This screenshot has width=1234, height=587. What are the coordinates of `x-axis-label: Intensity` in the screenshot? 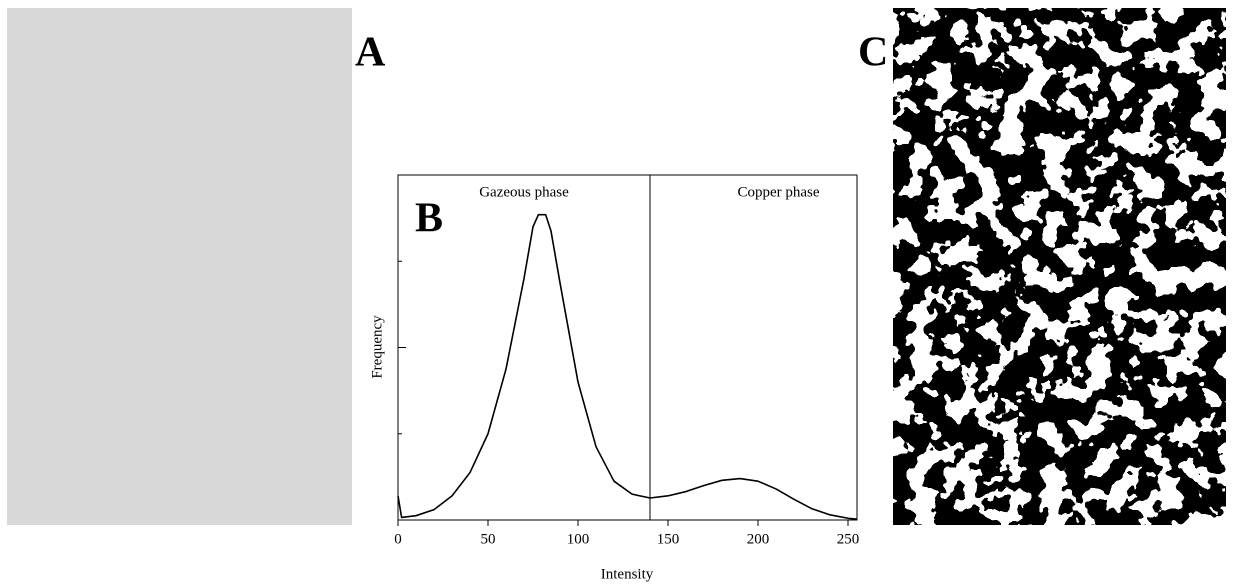 It's located at (627, 574).